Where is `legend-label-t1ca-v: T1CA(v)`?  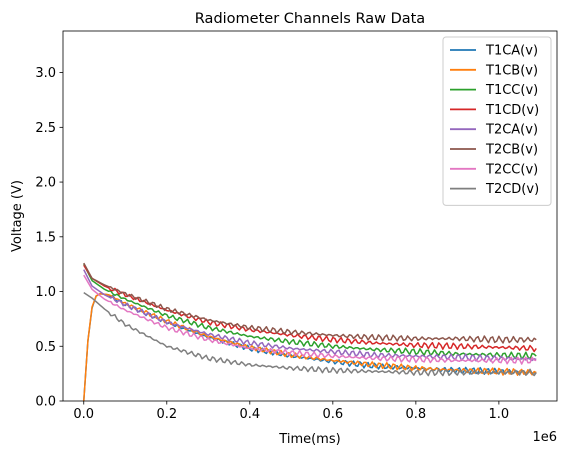
legend-label-t1ca-v: T1CA(v) is located at coordinates (511, 51).